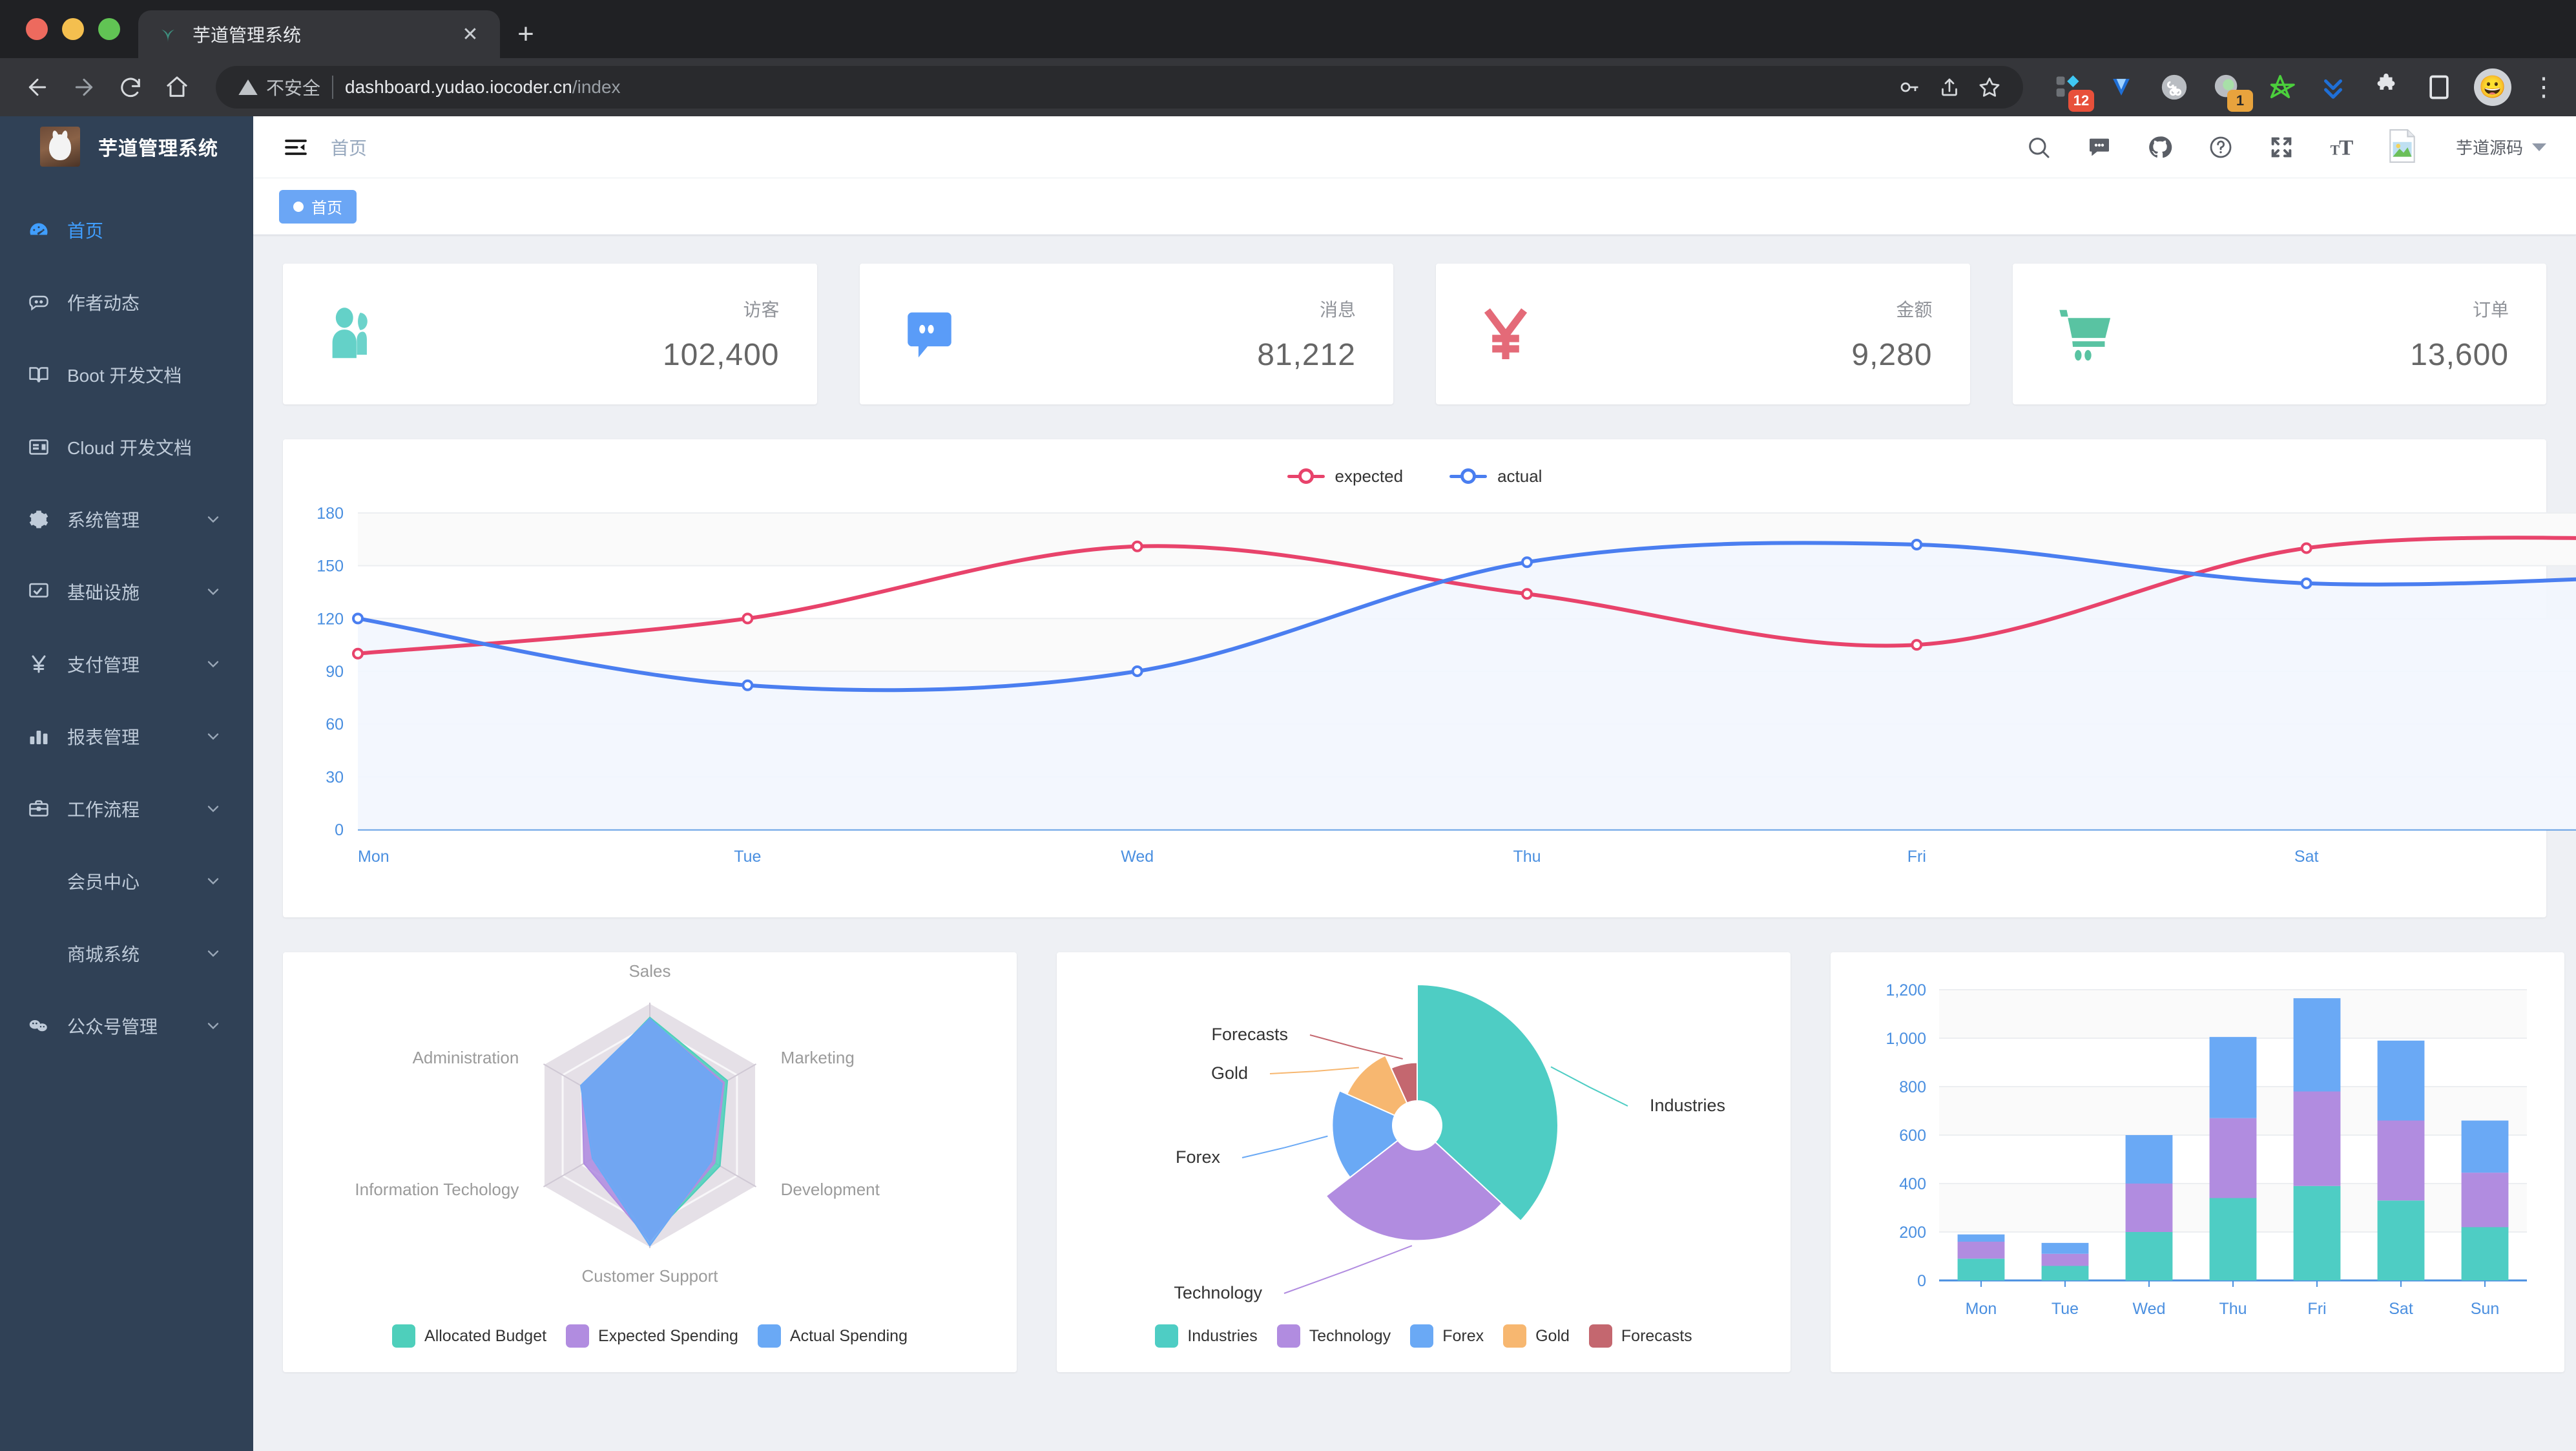  I want to click on address-bar: 不安全 dashboard.yudao.iocoder.cn/index, so click(1119, 87).